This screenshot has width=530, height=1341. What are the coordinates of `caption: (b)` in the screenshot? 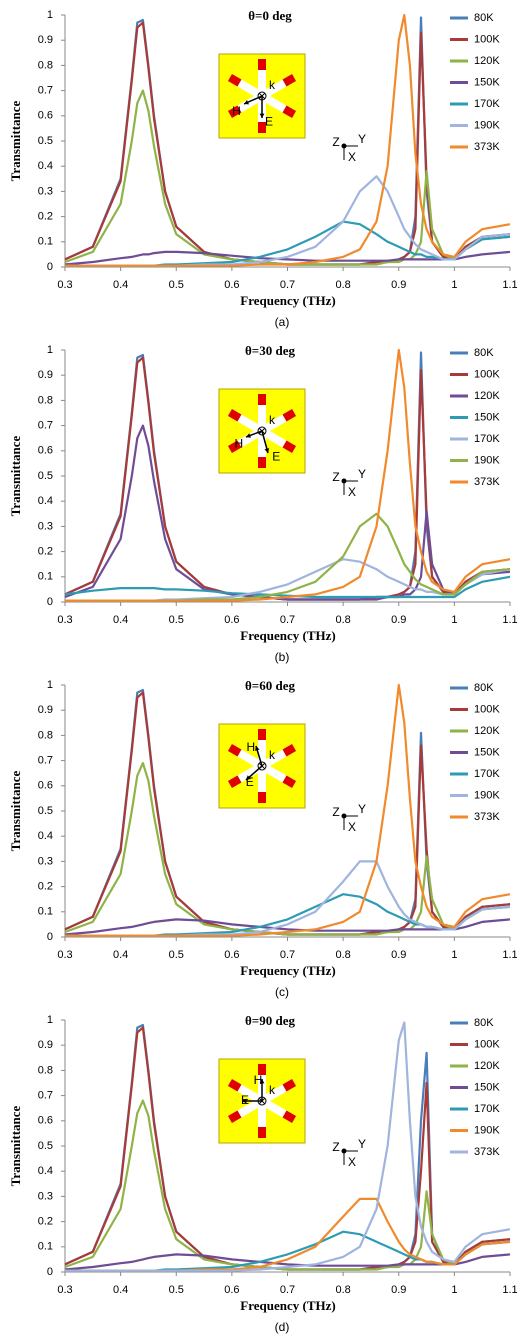 It's located at (282, 657).